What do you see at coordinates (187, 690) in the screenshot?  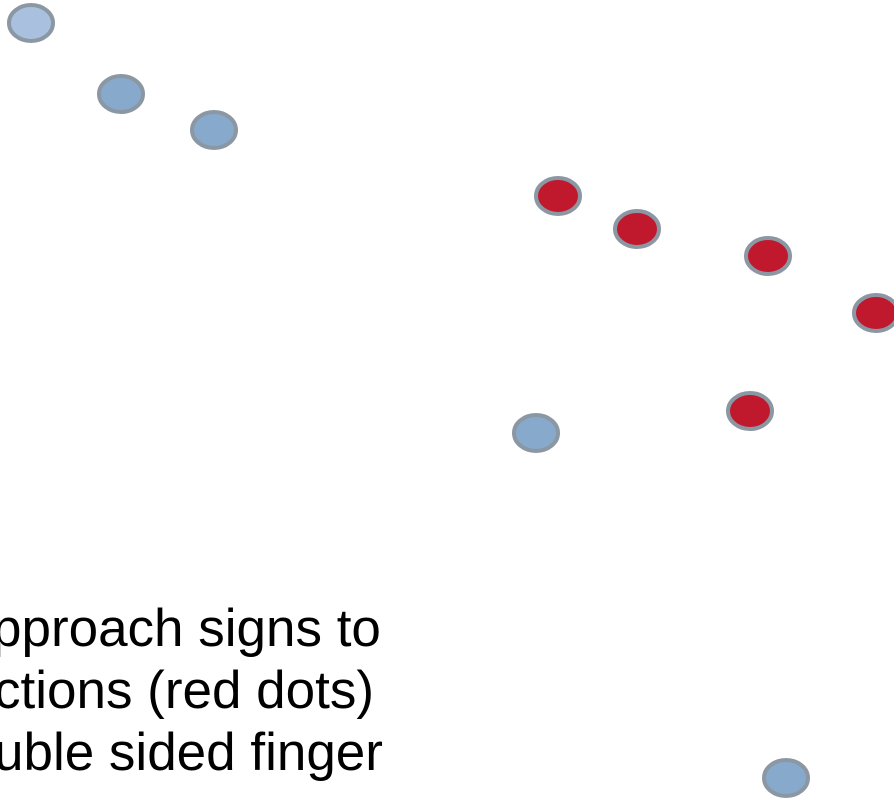 I see `caption-line-2: ctions (red dots)` at bounding box center [187, 690].